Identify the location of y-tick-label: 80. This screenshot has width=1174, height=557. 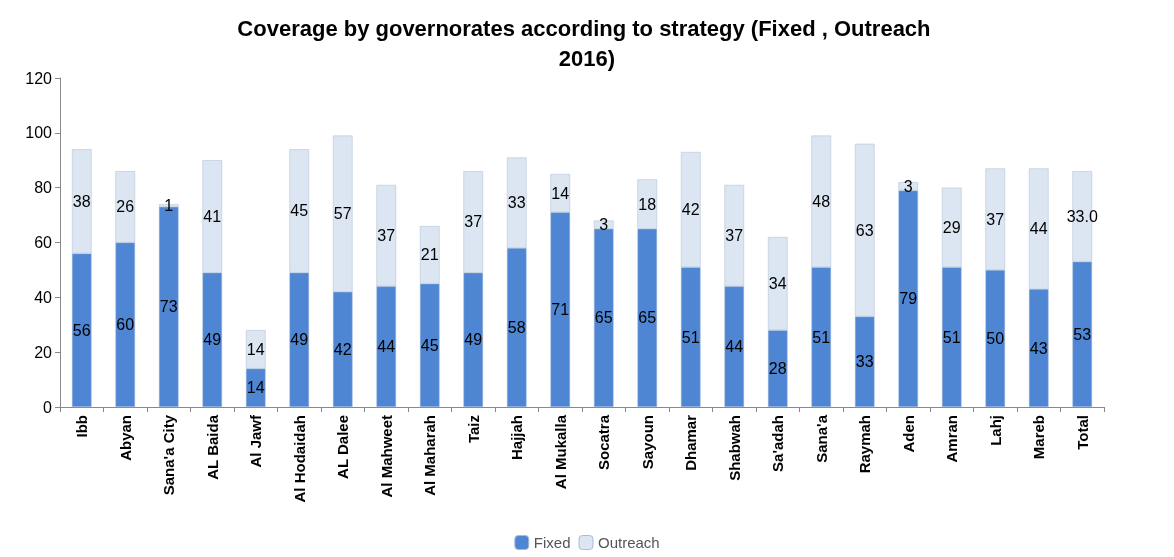
(43, 188).